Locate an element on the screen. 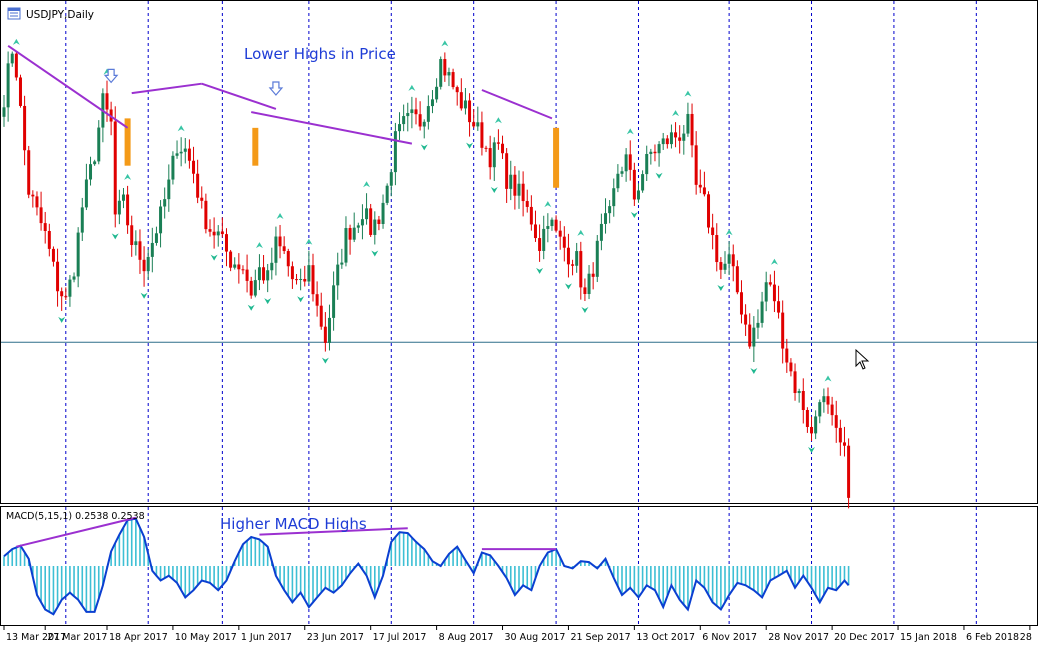  signal-box is located at coordinates (255, 146).